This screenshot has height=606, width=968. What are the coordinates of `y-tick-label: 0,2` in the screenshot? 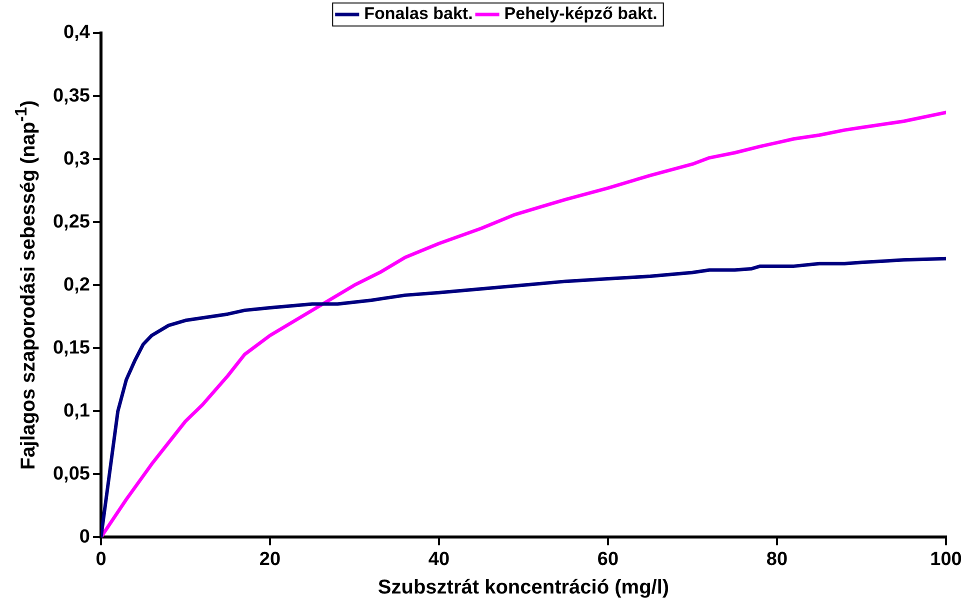 It's located at (77, 285).